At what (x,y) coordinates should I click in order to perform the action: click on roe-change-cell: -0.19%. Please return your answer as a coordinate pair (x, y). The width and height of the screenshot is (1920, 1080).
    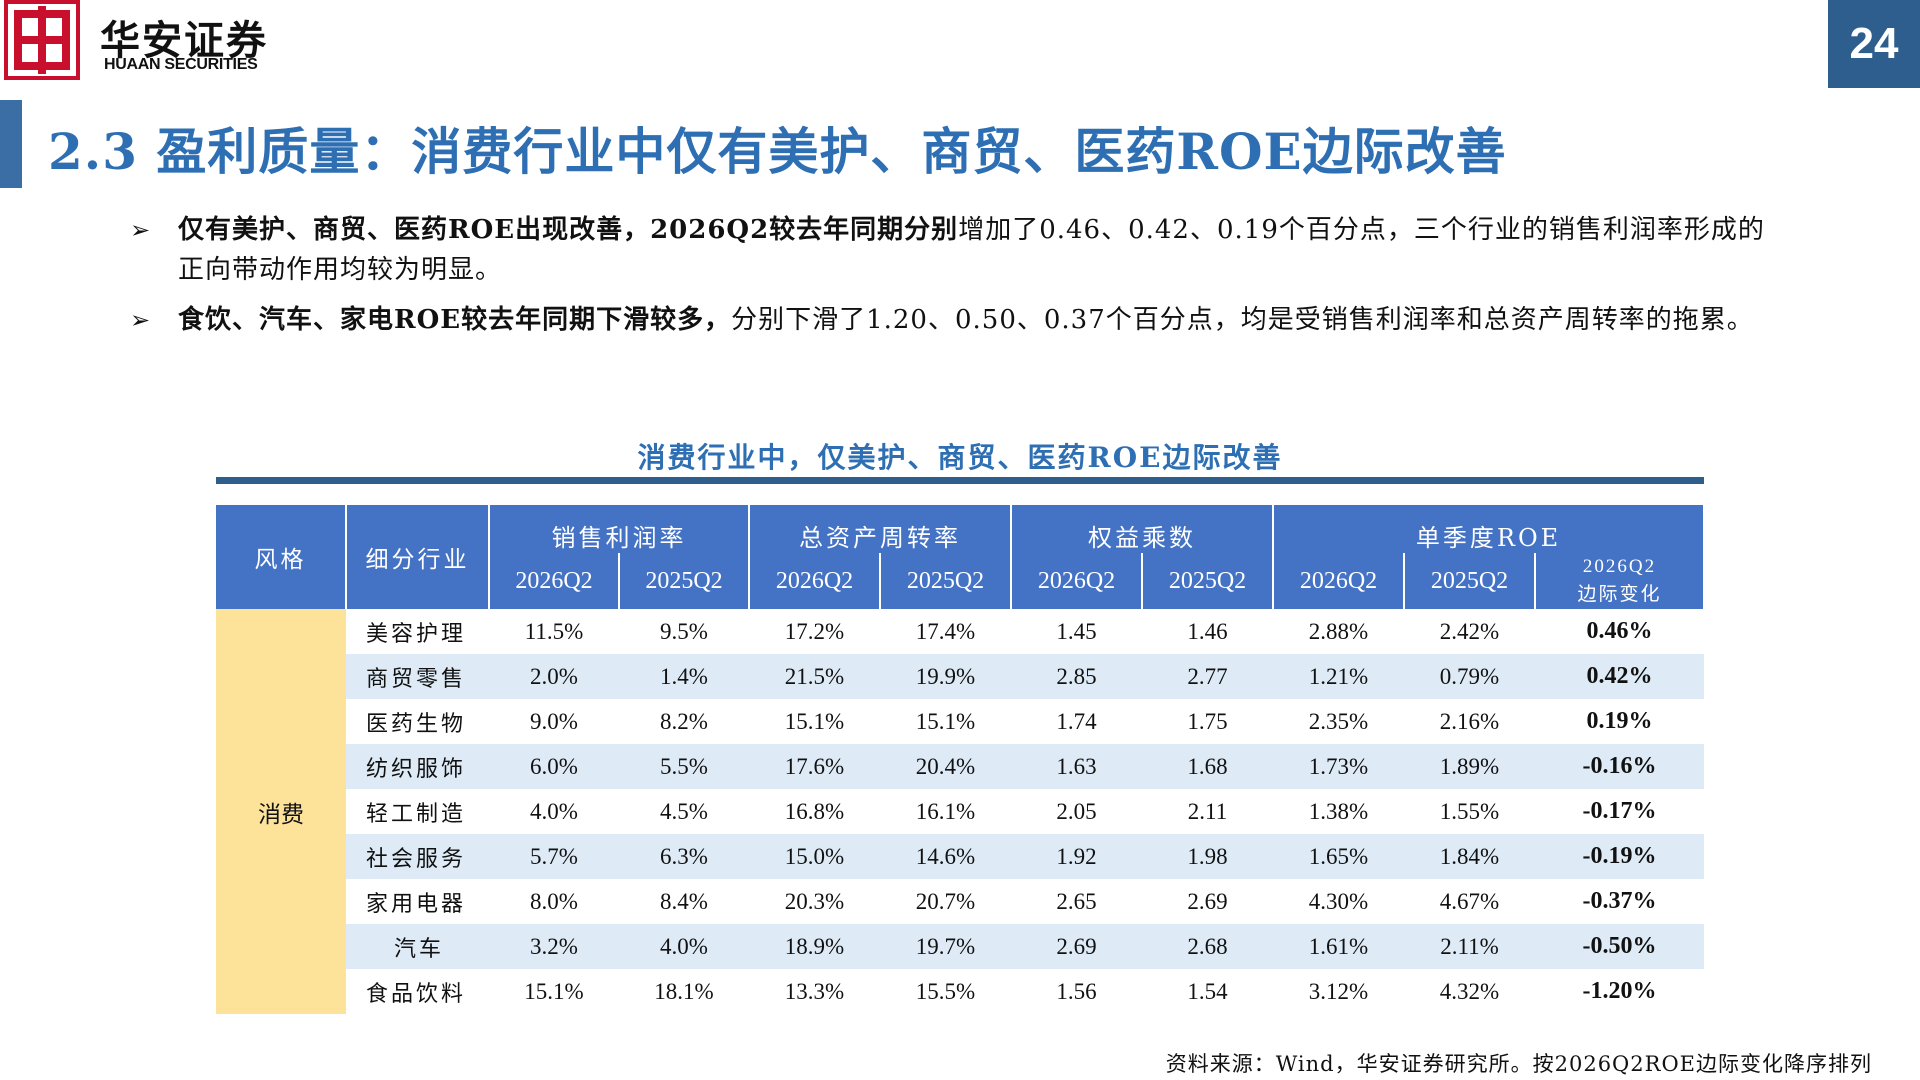
    Looking at the image, I should click on (1620, 856).